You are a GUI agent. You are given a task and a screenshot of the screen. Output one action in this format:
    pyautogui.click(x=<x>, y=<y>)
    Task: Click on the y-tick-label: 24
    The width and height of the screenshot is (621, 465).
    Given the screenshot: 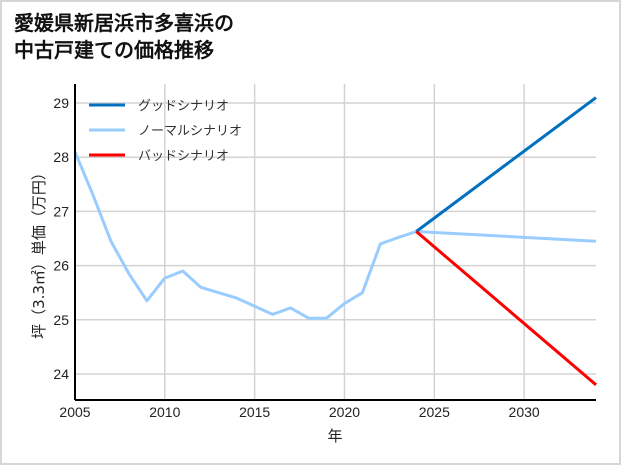 What is the action you would take?
    pyautogui.click(x=61, y=374)
    